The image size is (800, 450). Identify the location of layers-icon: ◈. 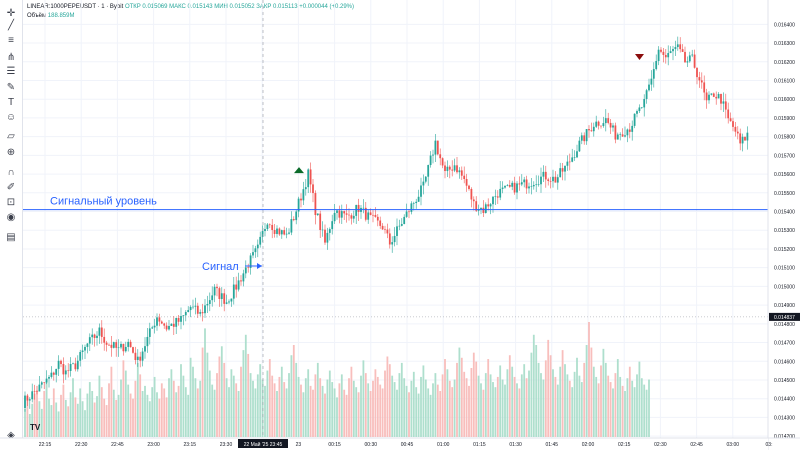
(11, 435).